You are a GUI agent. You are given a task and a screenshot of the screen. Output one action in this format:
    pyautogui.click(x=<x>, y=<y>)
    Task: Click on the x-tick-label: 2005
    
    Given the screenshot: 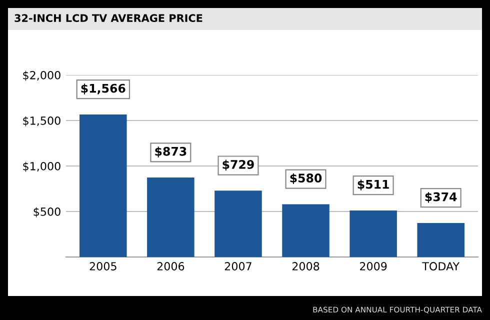 What is the action you would take?
    pyautogui.click(x=103, y=266)
    